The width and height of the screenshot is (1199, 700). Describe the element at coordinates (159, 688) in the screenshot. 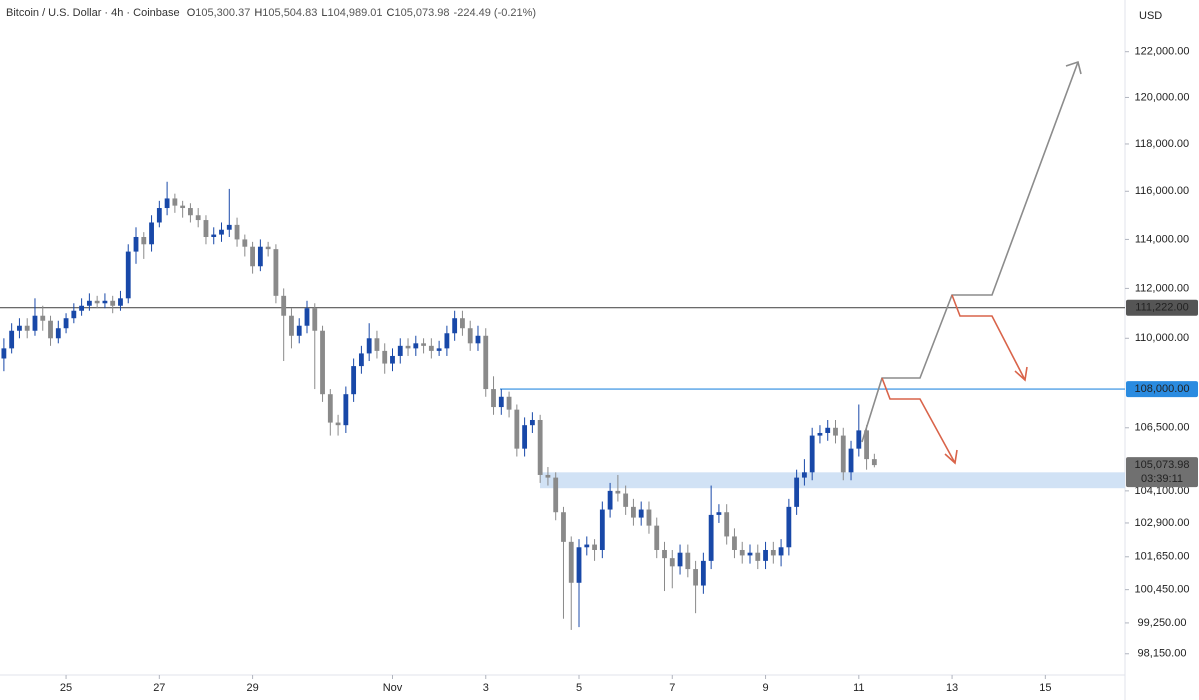

I see `x-tick-label: 27` at that location.